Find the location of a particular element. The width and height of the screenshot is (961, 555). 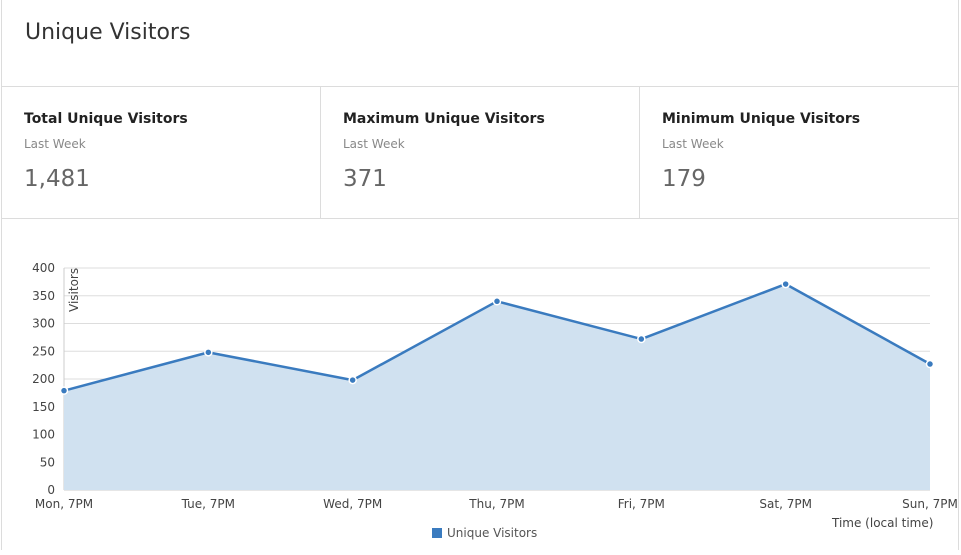

x-tick-label: Fri, 7PM is located at coordinates (641, 504).